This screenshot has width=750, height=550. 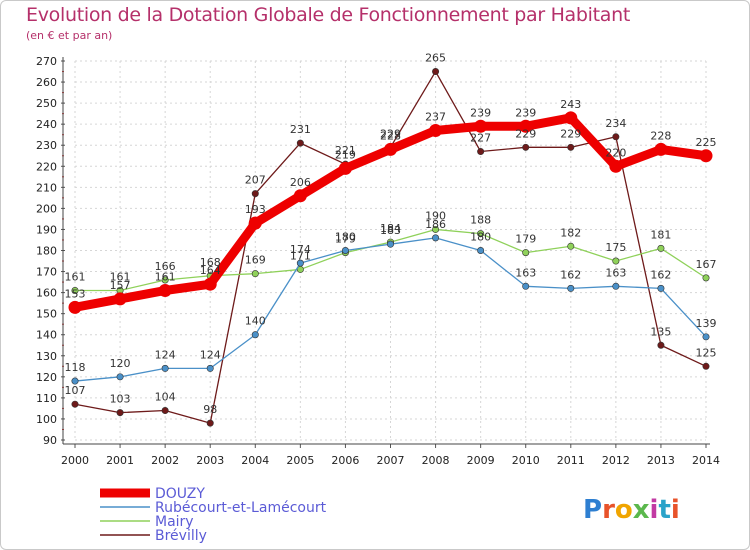 I want to click on x-tick-label: 2000, so click(x=75, y=460).